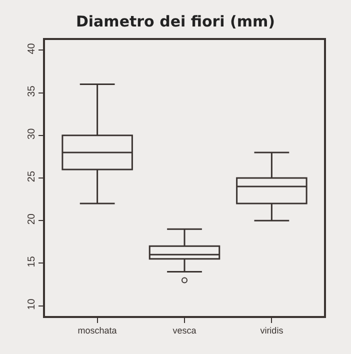 Image resolution: width=351 pixels, height=354 pixels. What do you see at coordinates (32, 262) in the screenshot?
I see `y-tick-label: 15` at bounding box center [32, 262].